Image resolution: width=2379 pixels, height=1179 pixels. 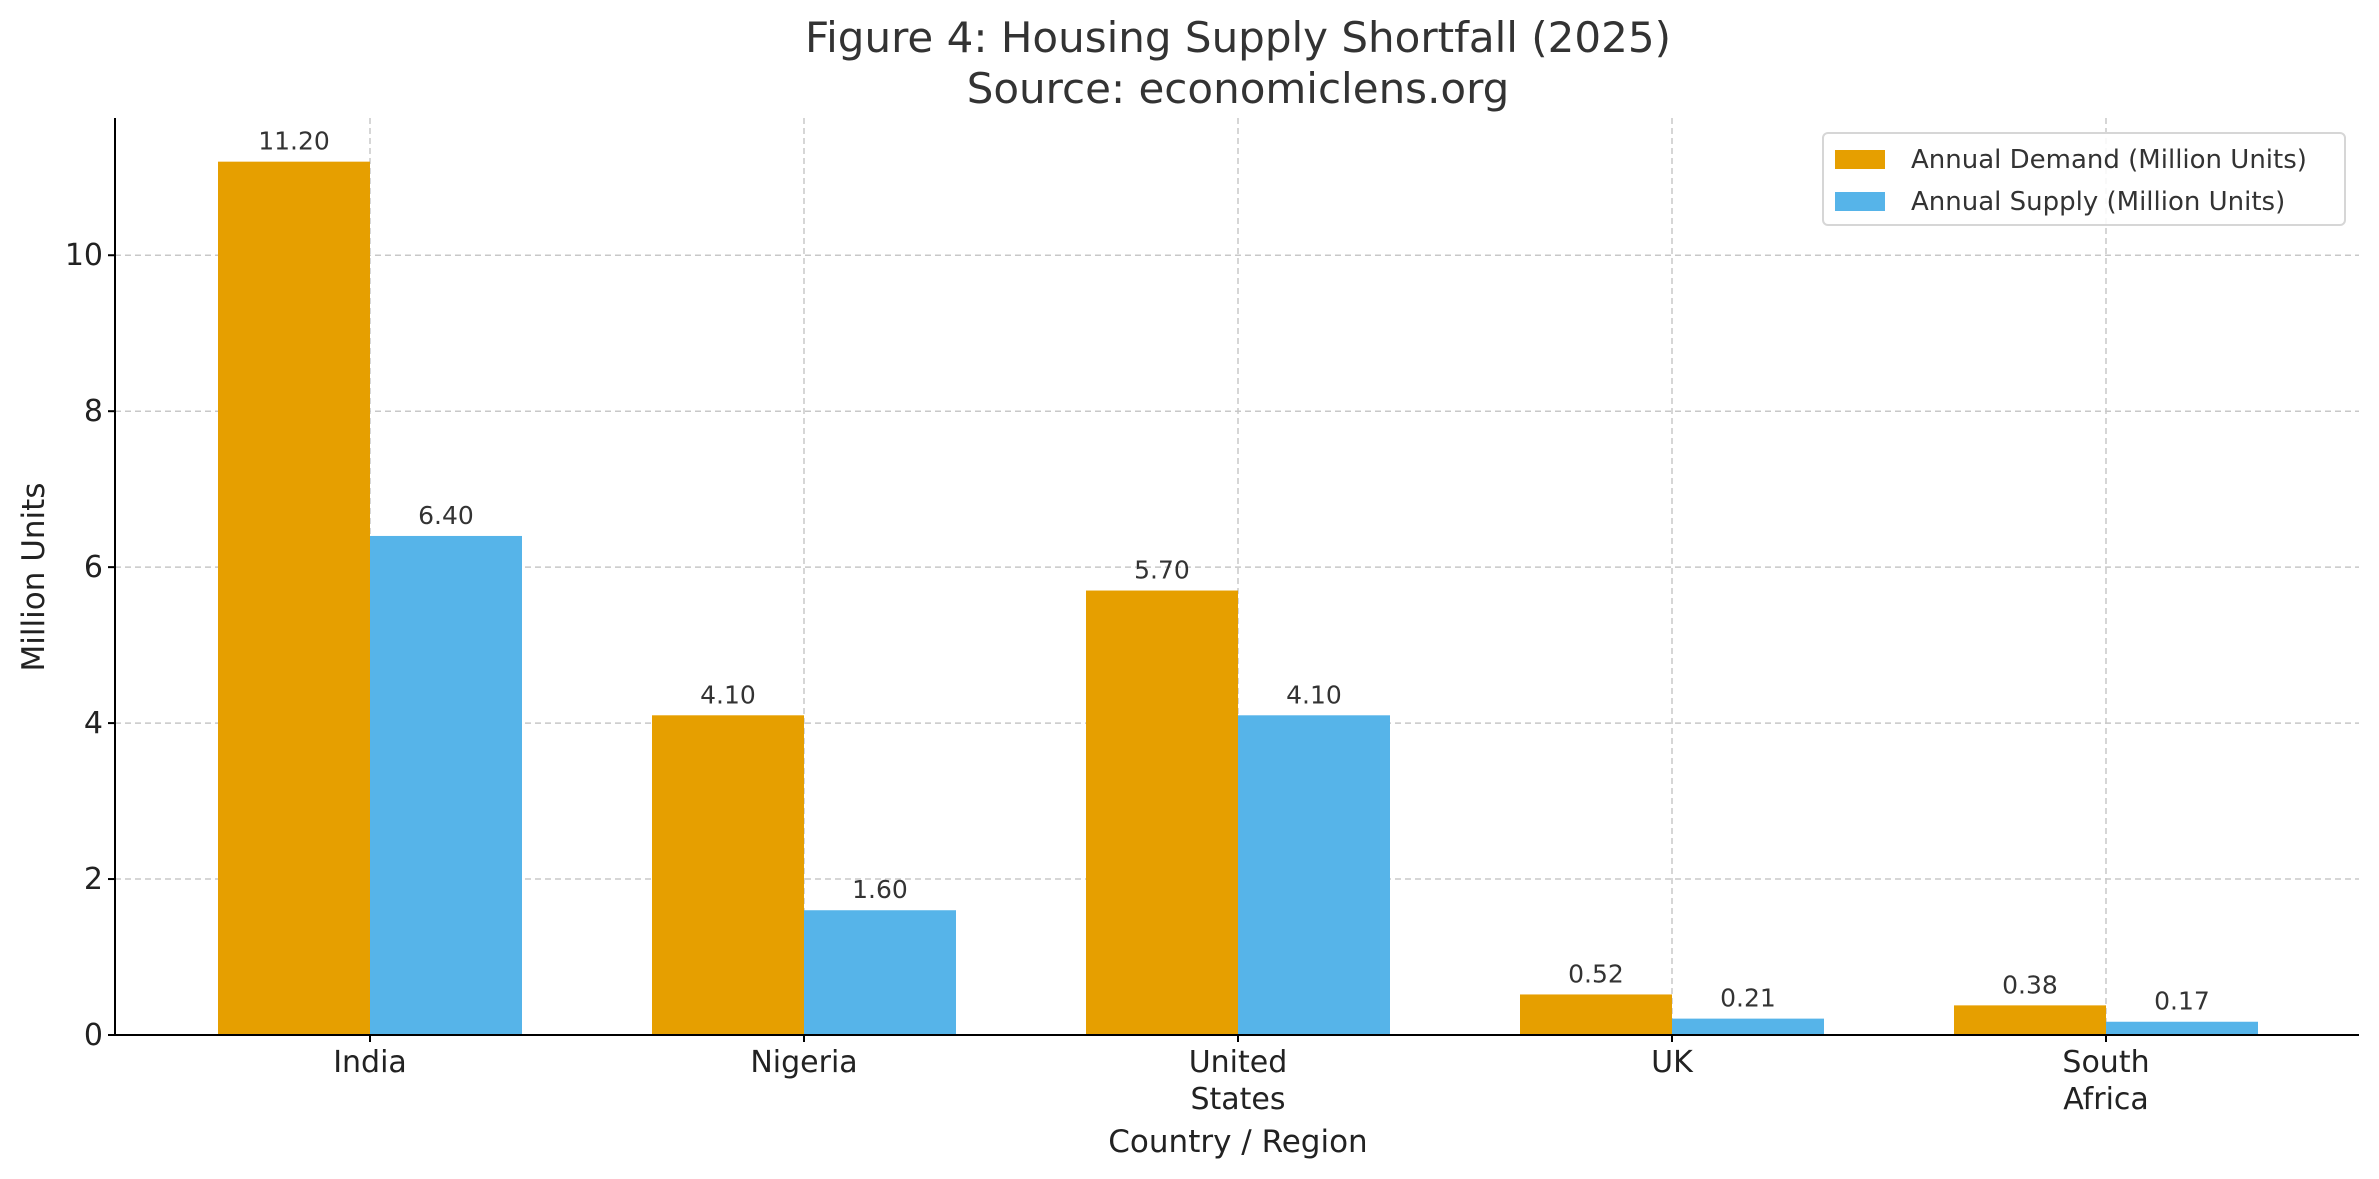 What do you see at coordinates (93, 411) in the screenshot?
I see `y-tick-label: 8` at bounding box center [93, 411].